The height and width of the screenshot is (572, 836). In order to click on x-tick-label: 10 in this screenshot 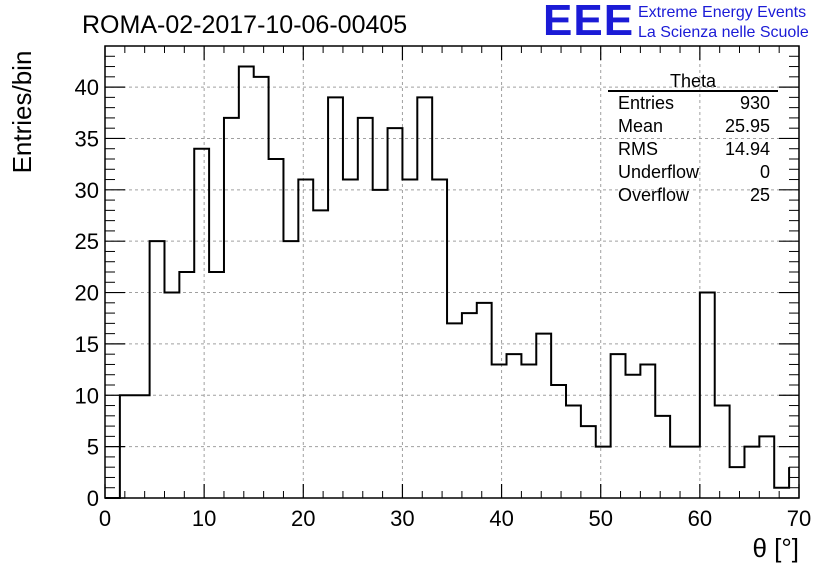, I will do `click(204, 518)`.